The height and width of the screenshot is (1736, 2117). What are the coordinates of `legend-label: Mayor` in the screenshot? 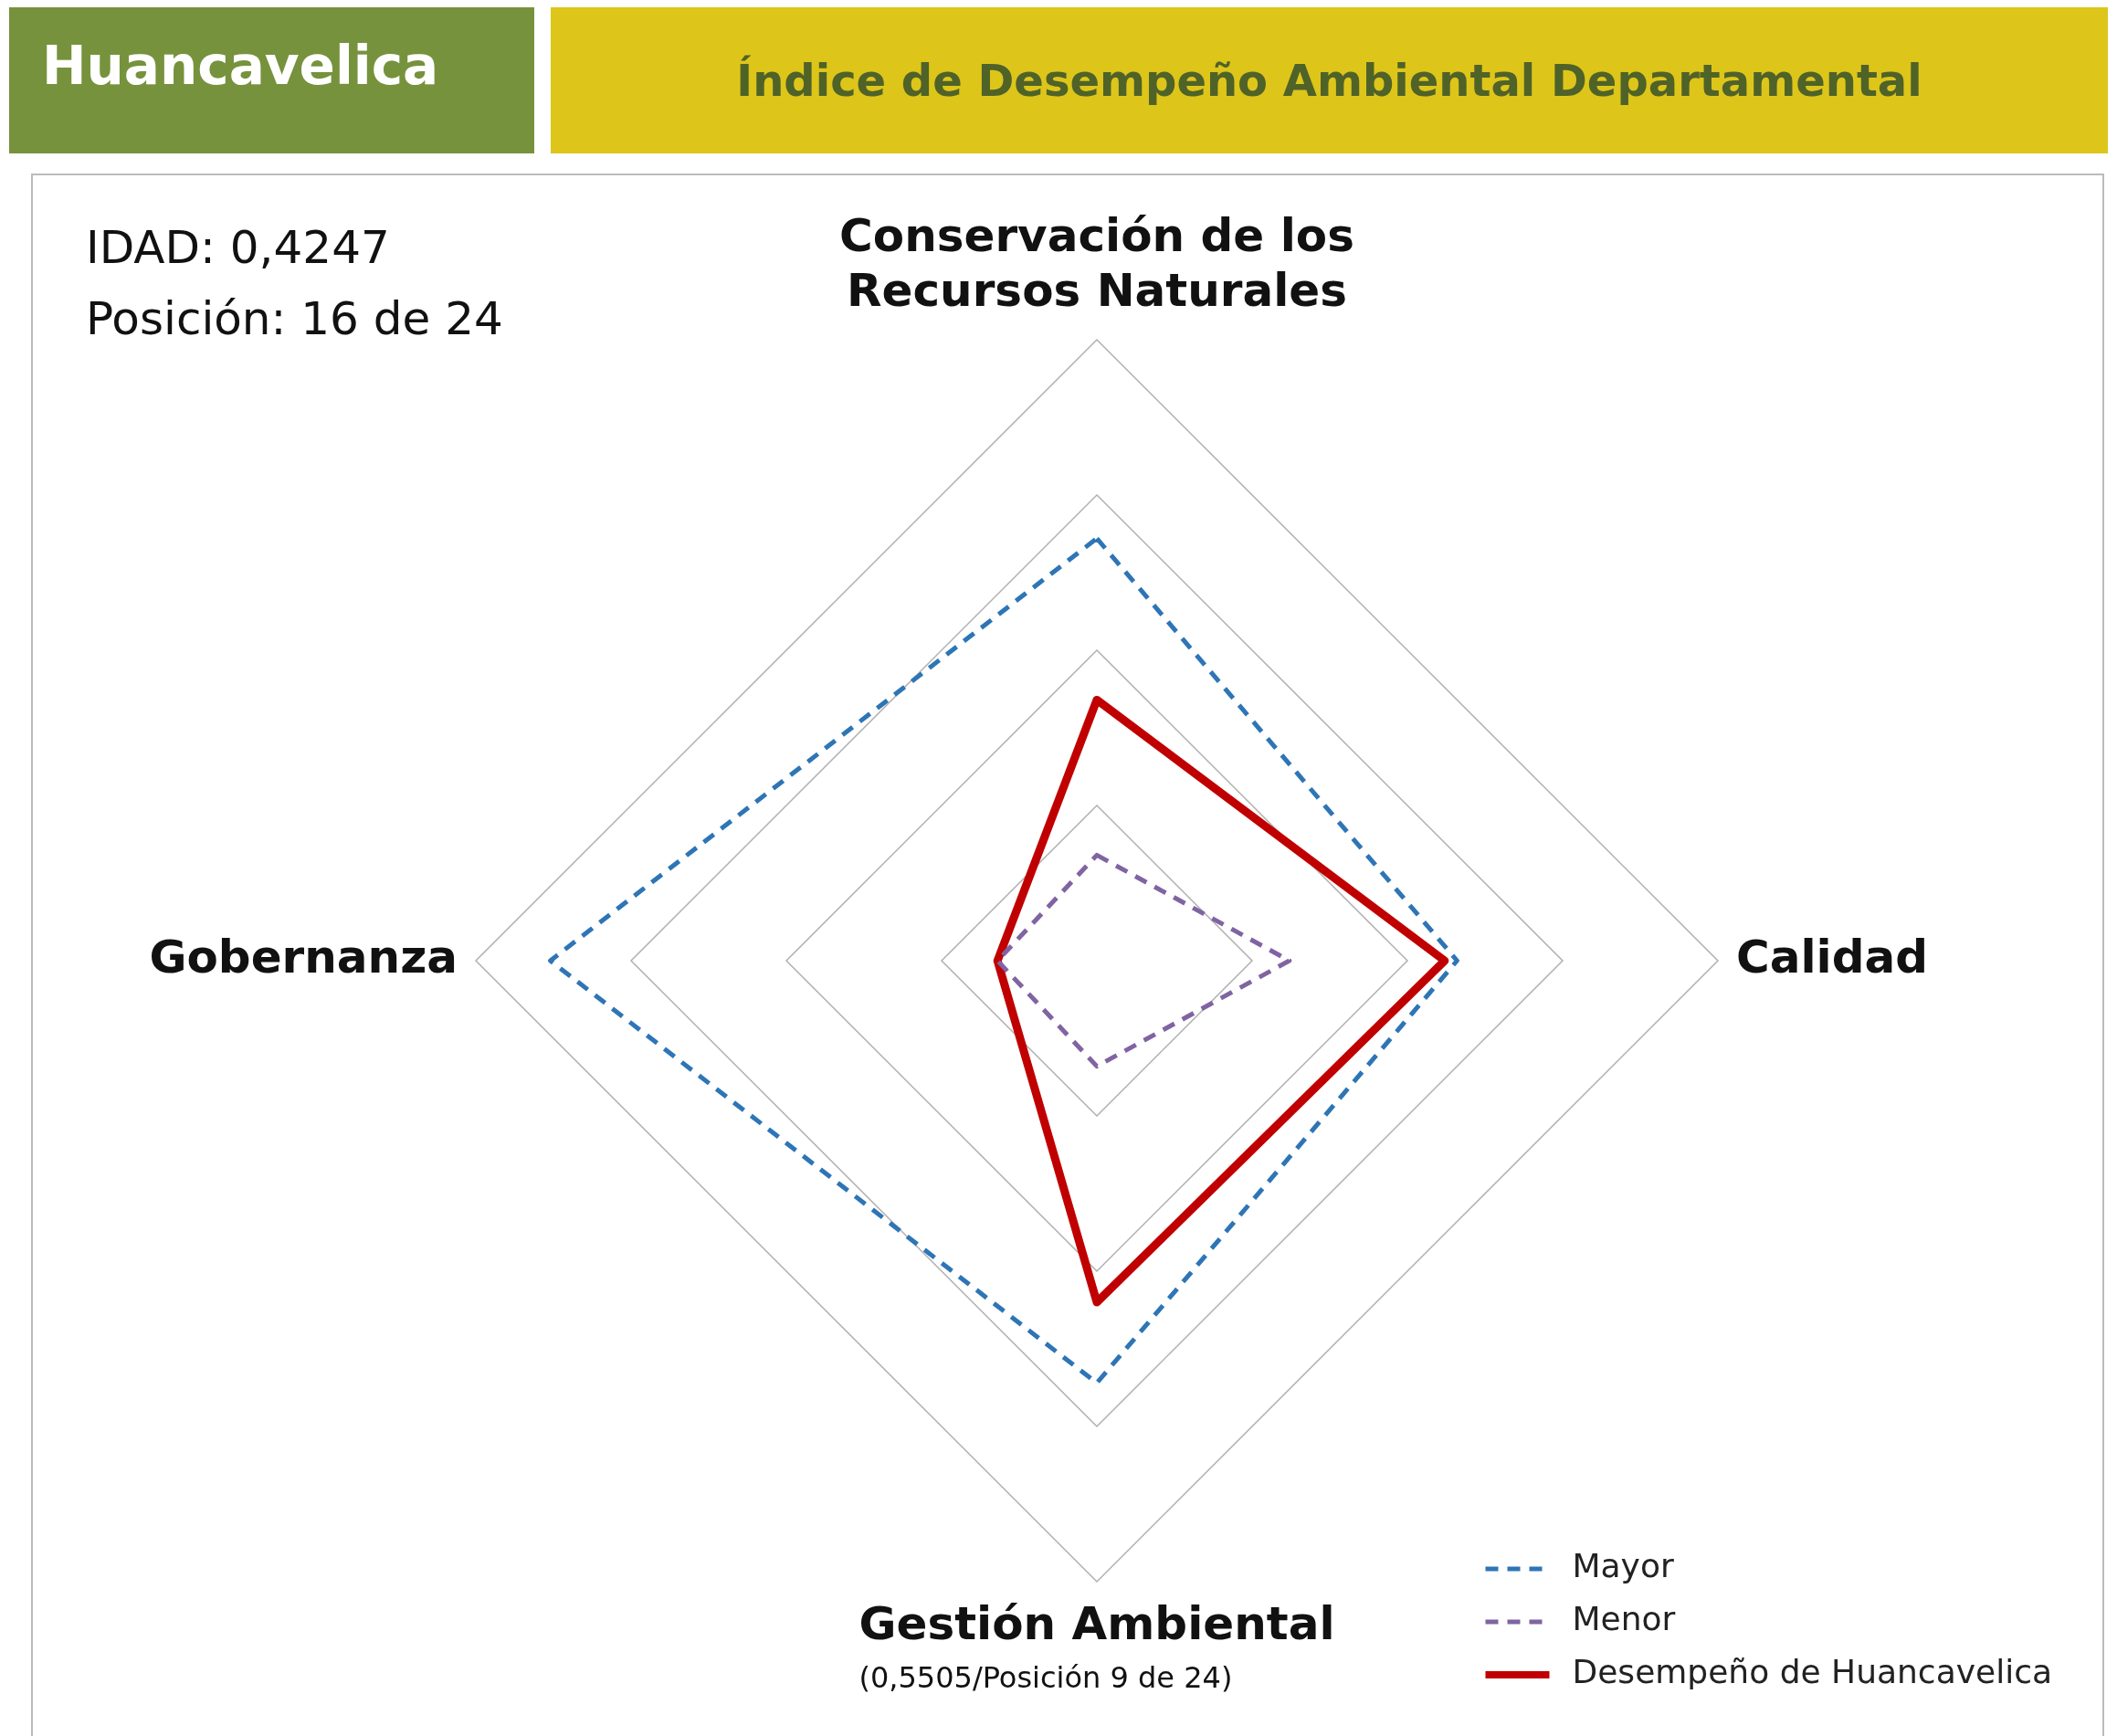 It's located at (1623, 1566).